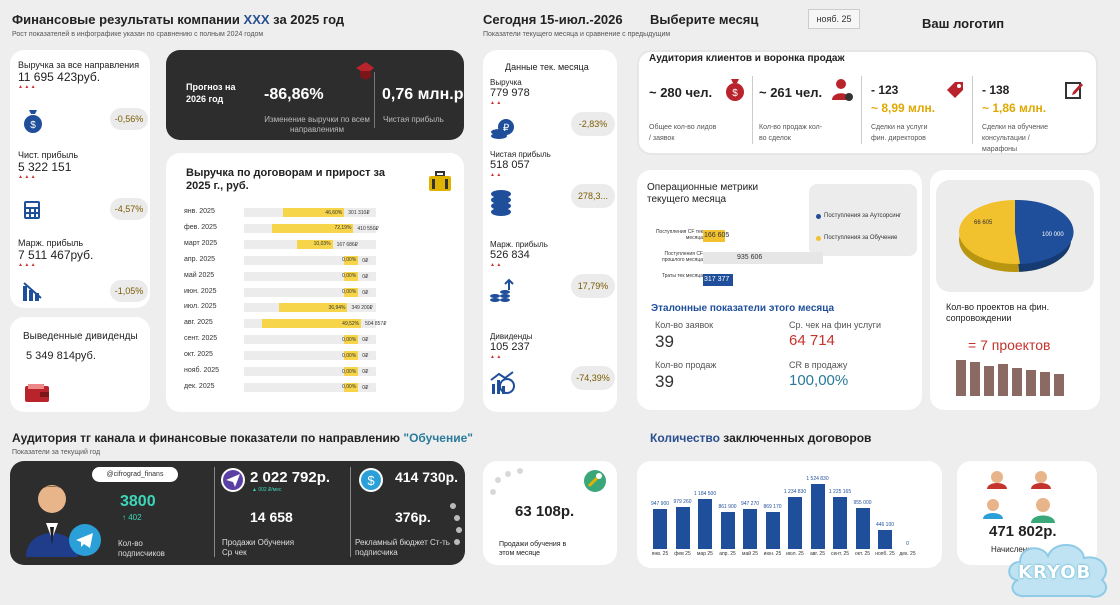 The width and height of the screenshot is (1120, 605). What do you see at coordinates (496, 357) in the screenshot?
I see `month-item-mini: ▲ ▲` at bounding box center [496, 357].